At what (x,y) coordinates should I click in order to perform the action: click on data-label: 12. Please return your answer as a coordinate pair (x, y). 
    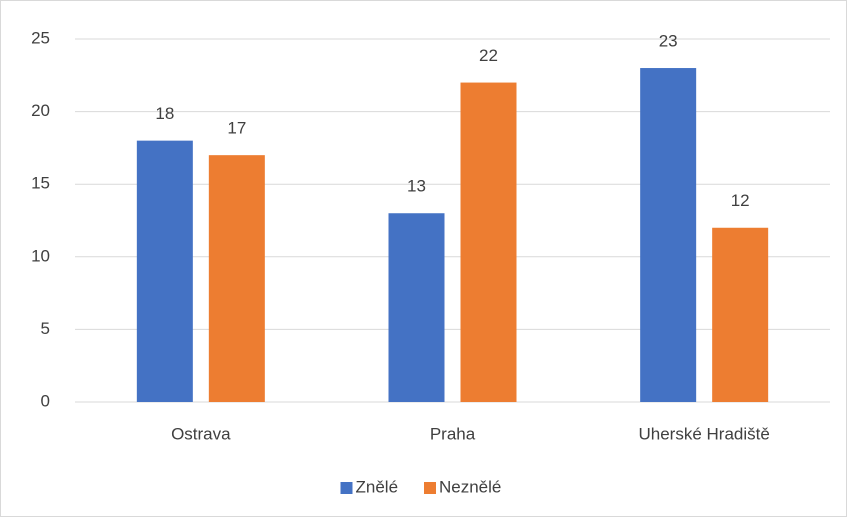
    Looking at the image, I should click on (740, 200).